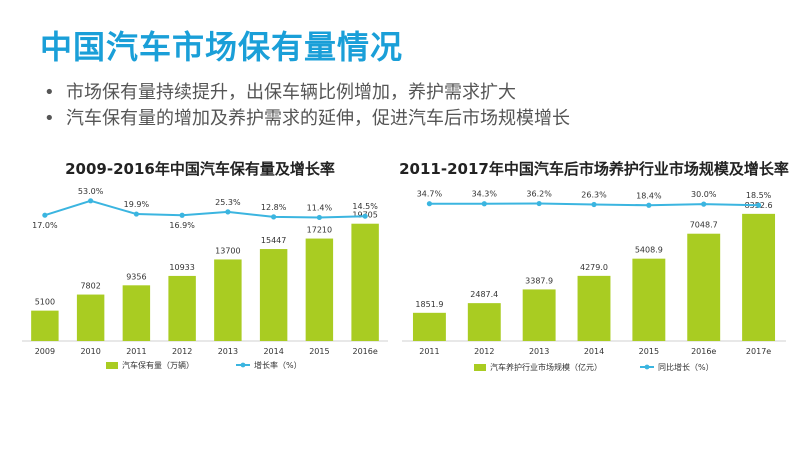  What do you see at coordinates (205, 209) in the screenshot?
I see `growth-line` at bounding box center [205, 209].